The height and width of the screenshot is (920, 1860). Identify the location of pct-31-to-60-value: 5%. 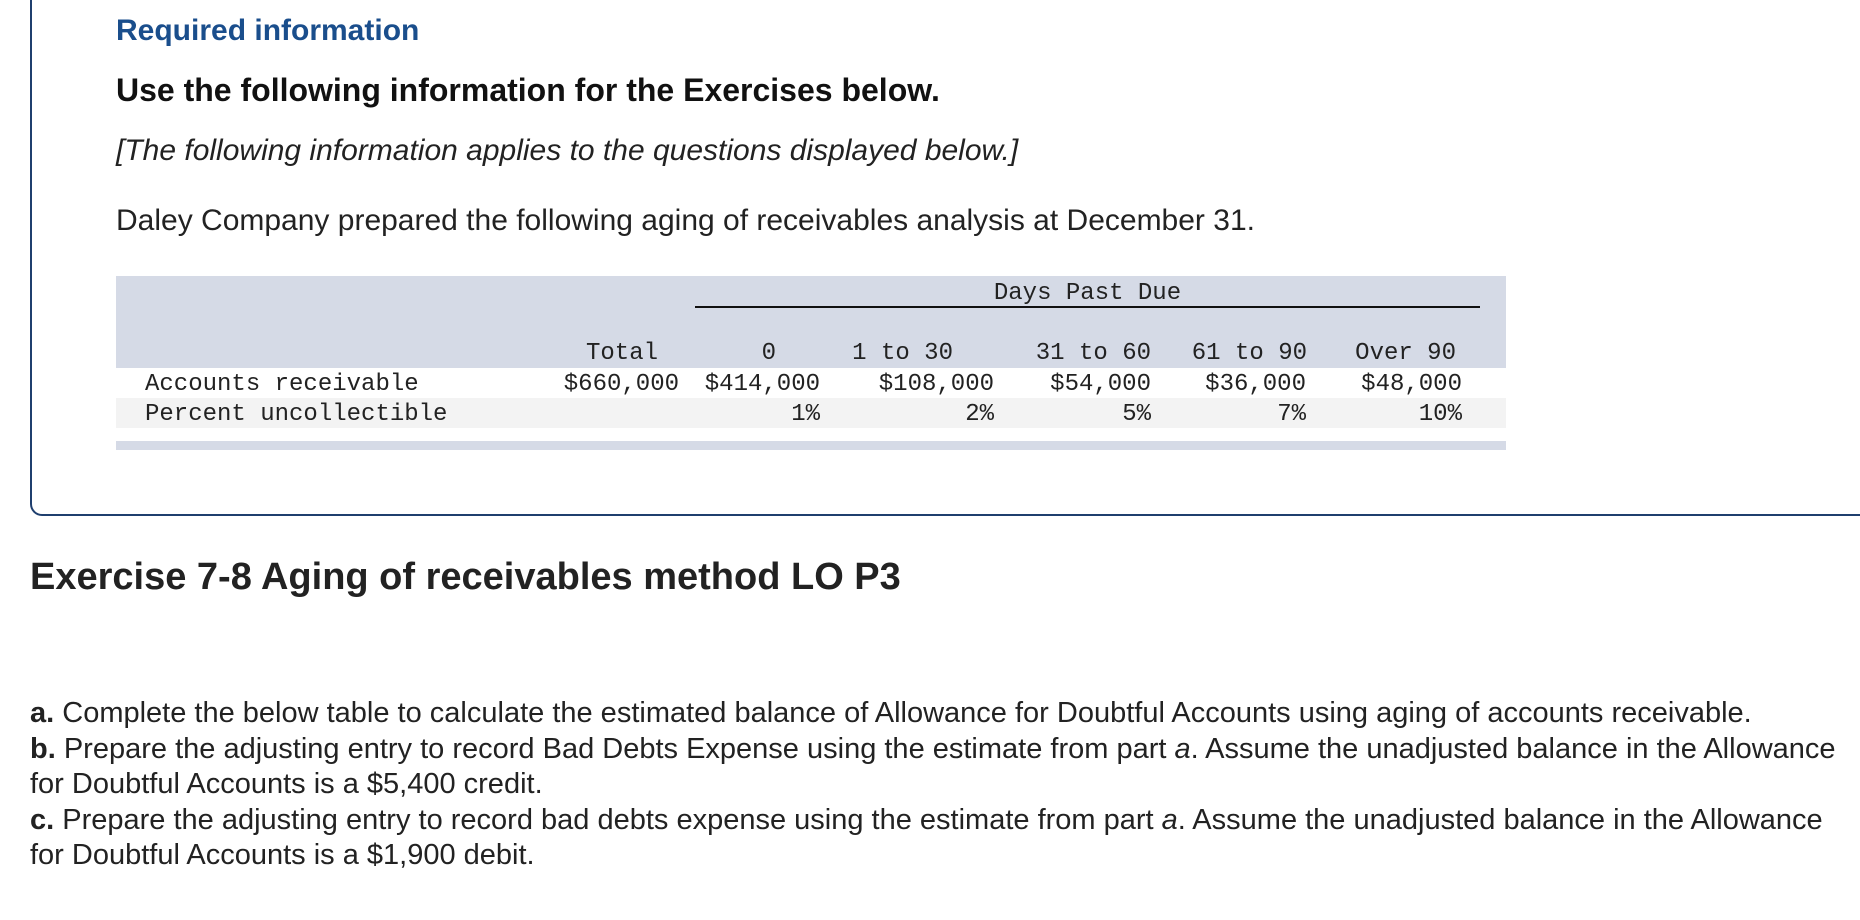
(1136, 414).